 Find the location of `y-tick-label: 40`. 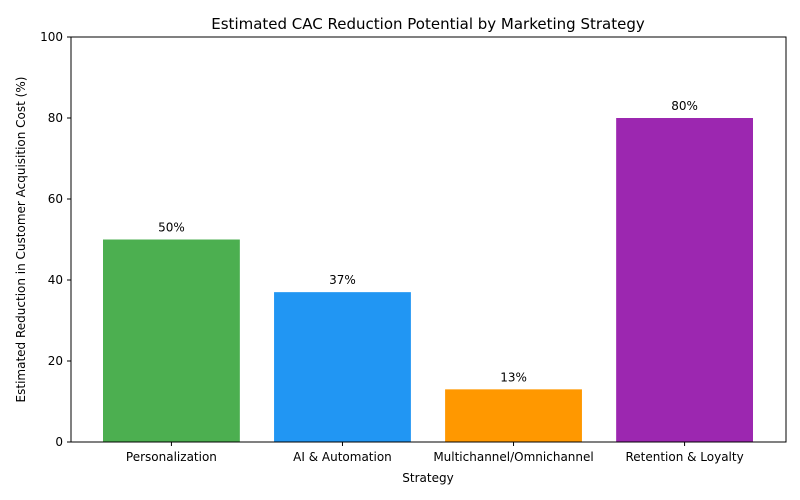

y-tick-label: 40 is located at coordinates (55, 280).